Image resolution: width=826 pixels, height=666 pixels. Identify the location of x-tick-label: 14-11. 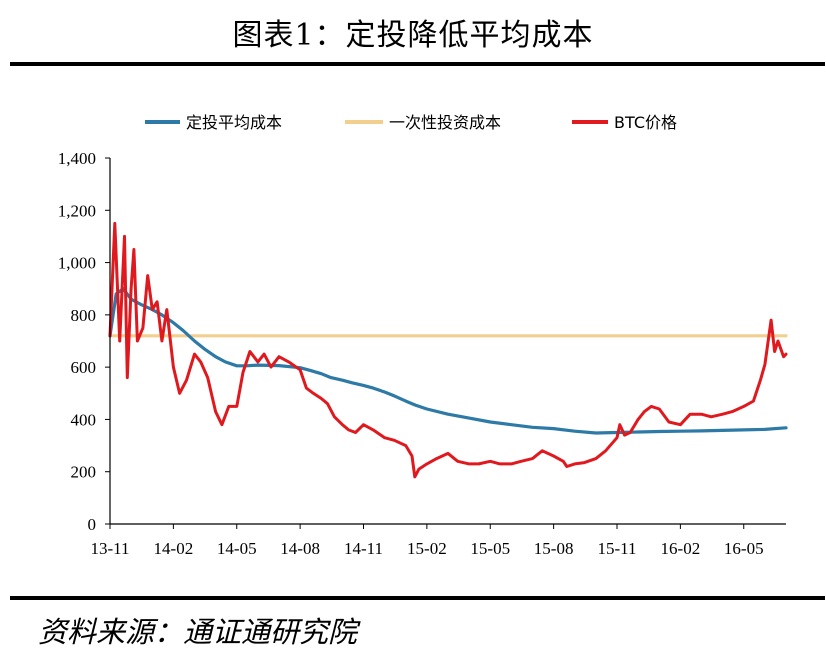
(363, 548).